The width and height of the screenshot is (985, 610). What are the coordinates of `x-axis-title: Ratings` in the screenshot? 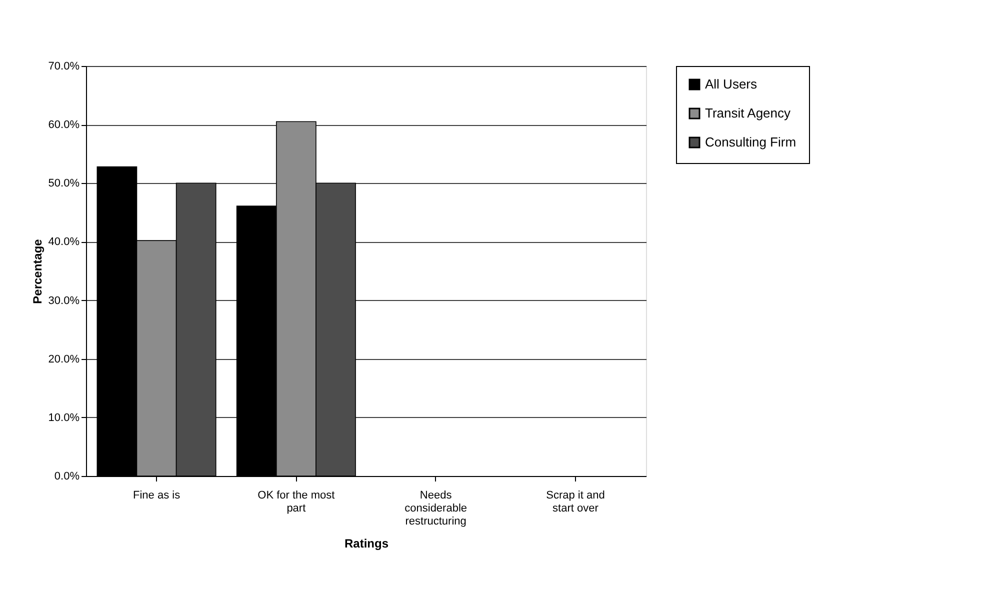 It's located at (366, 543).